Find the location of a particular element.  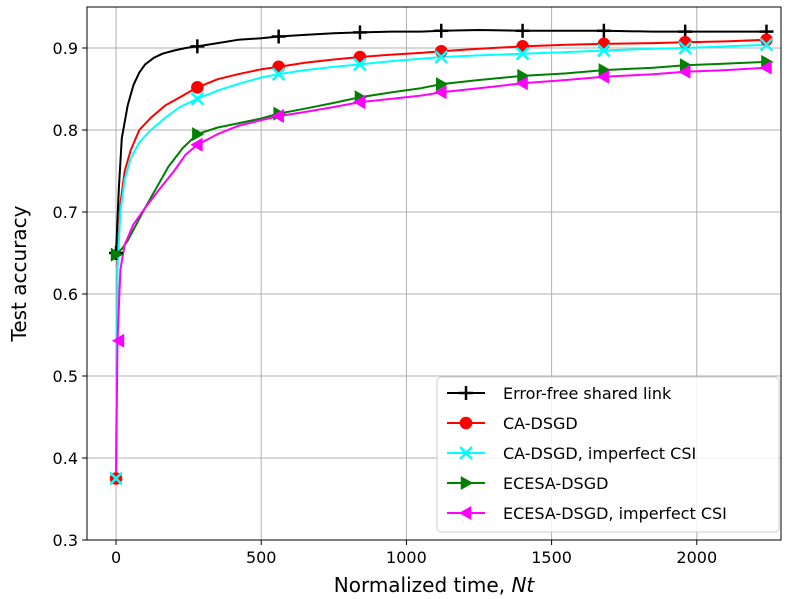

y-tick-label: 0.8 is located at coordinates (65, 130).